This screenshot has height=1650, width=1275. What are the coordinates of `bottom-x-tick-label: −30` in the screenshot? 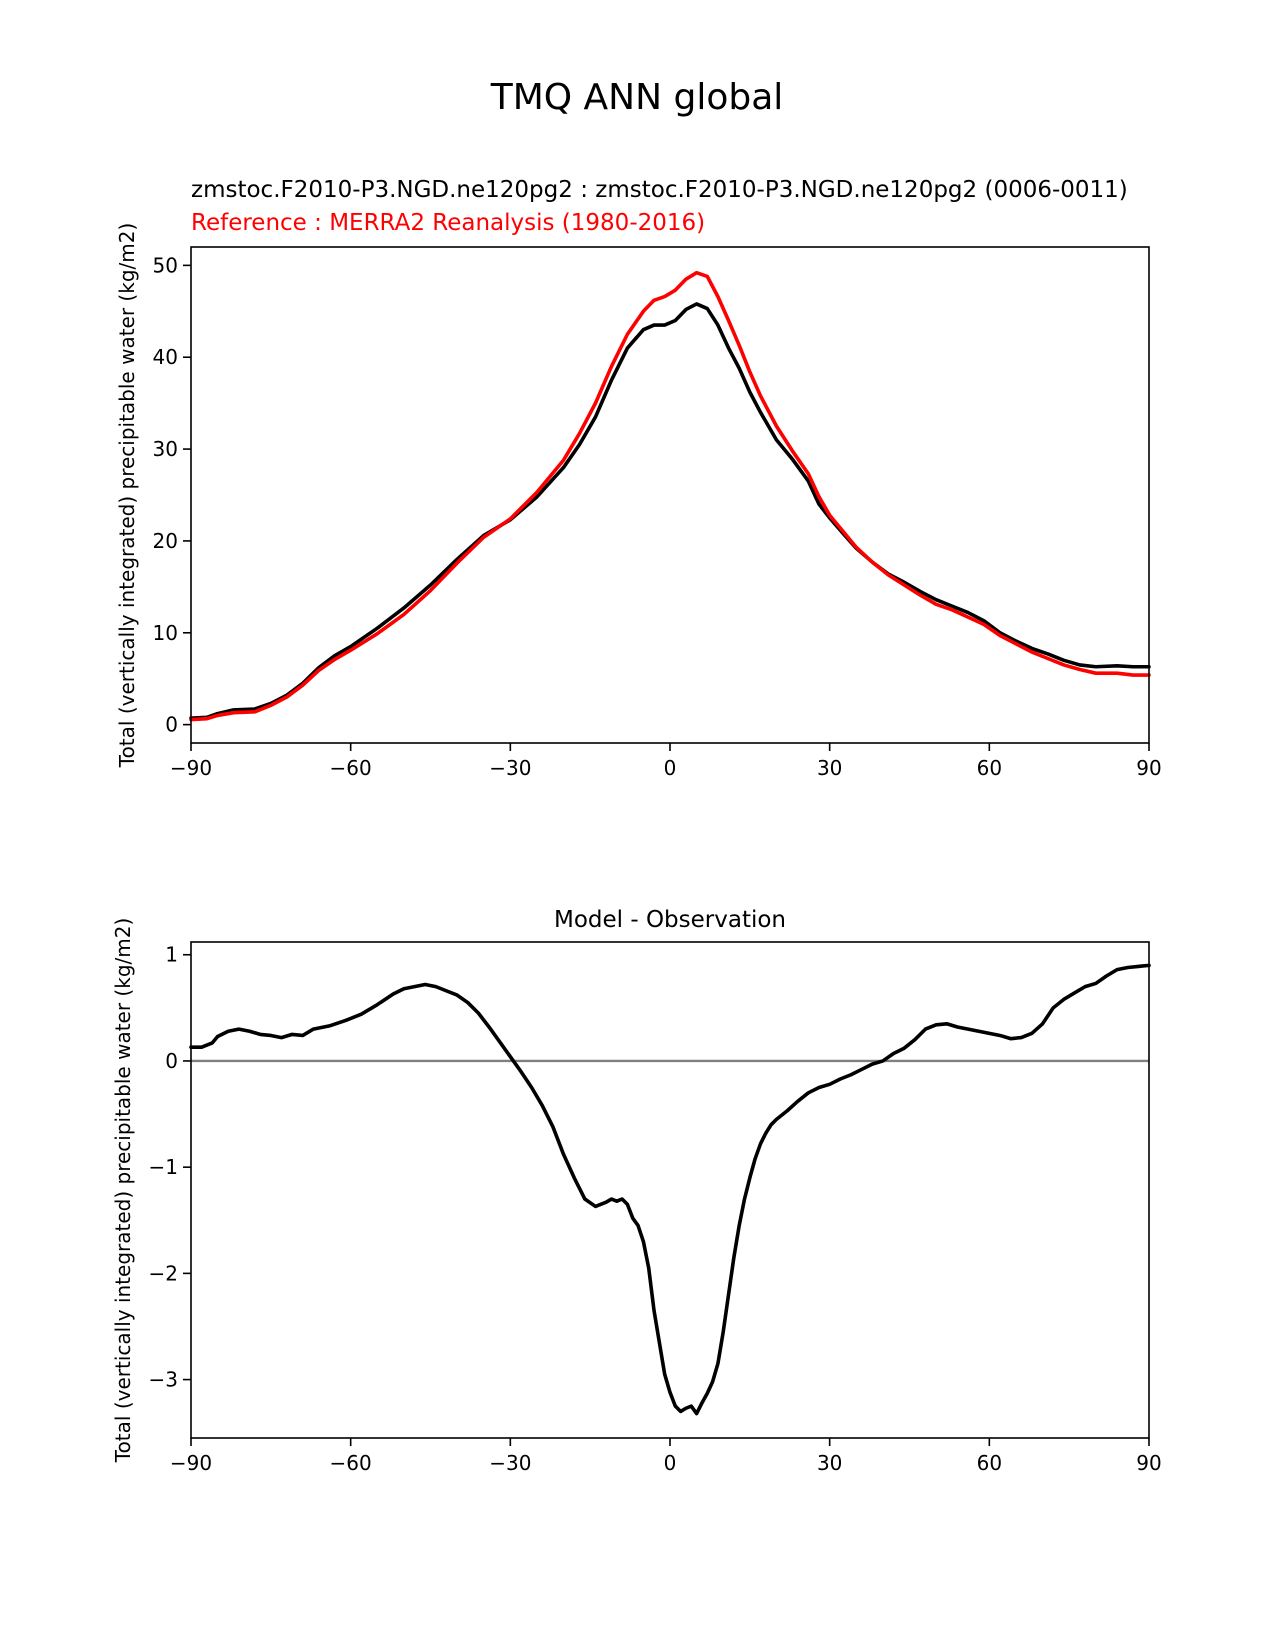 It's located at (510, 1463).